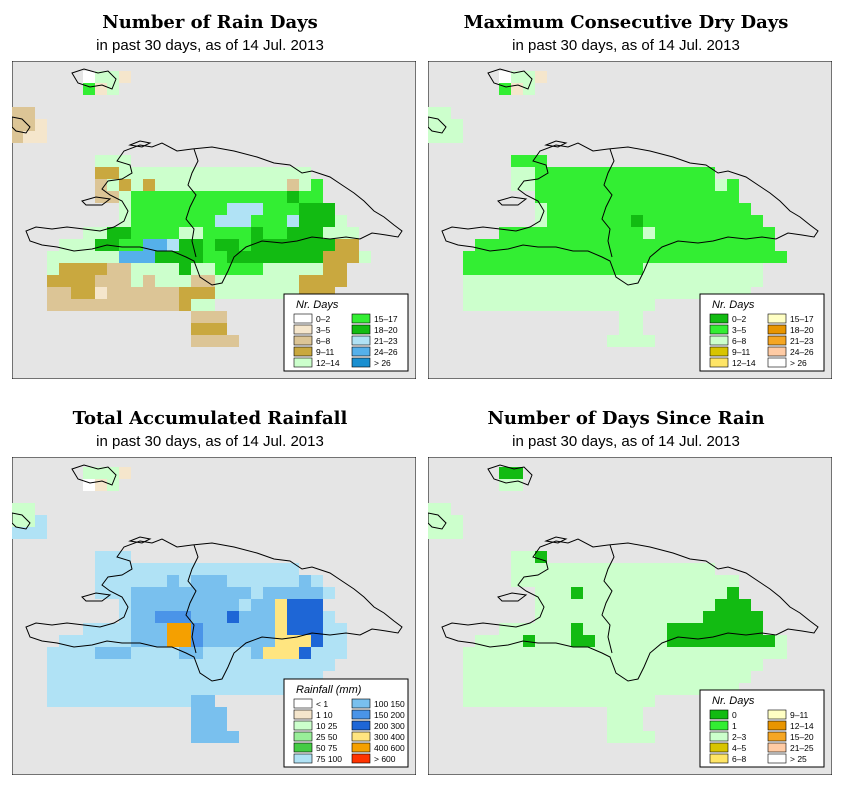 This screenshot has width=853, height=793. What do you see at coordinates (741, 352) in the screenshot?
I see `legend-label: 9–11` at bounding box center [741, 352].